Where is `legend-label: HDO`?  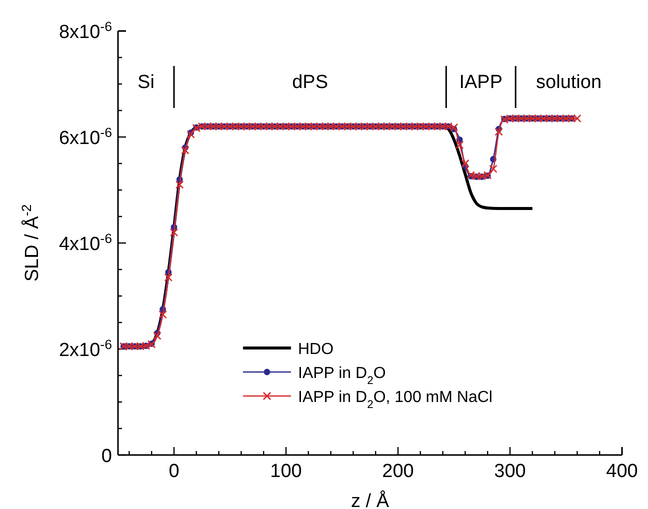 legend-label: HDO is located at coordinates (316, 349).